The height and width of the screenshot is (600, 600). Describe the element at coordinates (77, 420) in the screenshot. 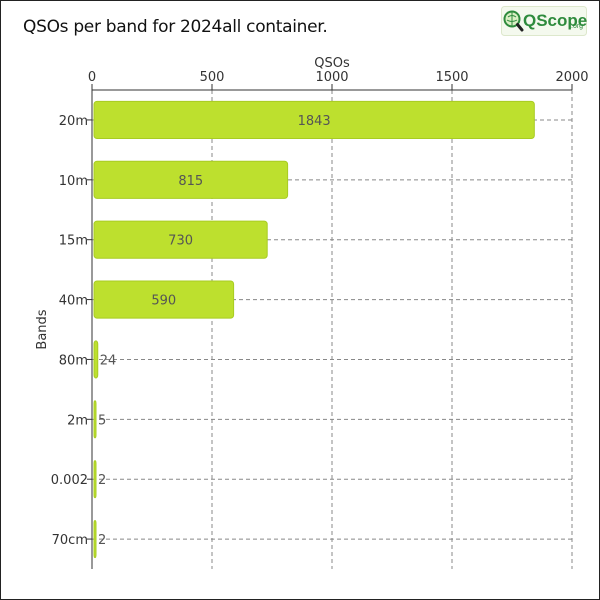

I see `y-tick-label: 2m` at that location.